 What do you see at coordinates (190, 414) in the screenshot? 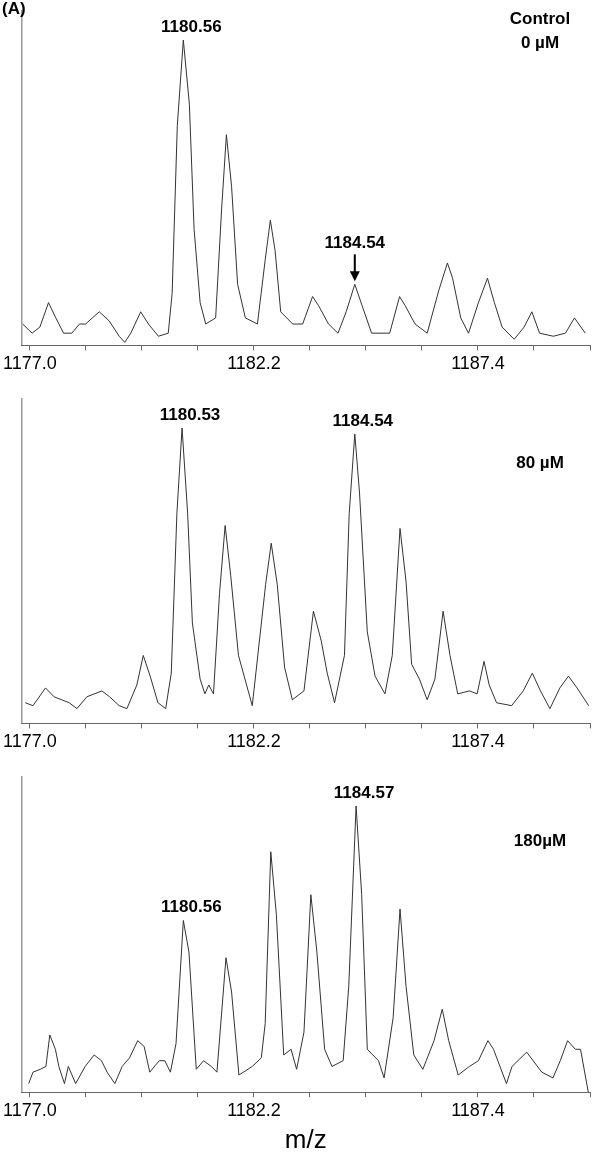
I see `annotation: 1180.53` at bounding box center [190, 414].